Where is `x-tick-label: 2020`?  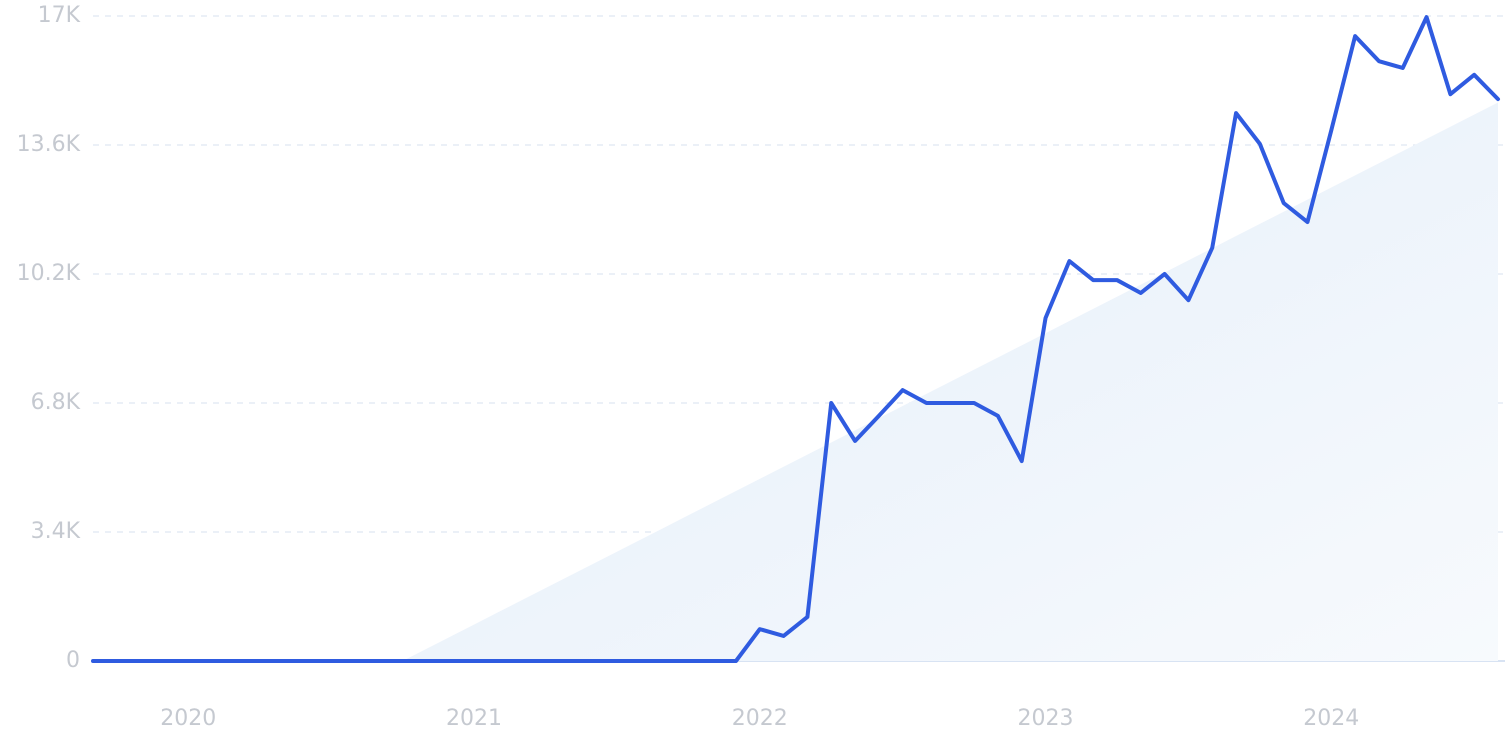
x-tick-label: 2020 is located at coordinates (188, 718).